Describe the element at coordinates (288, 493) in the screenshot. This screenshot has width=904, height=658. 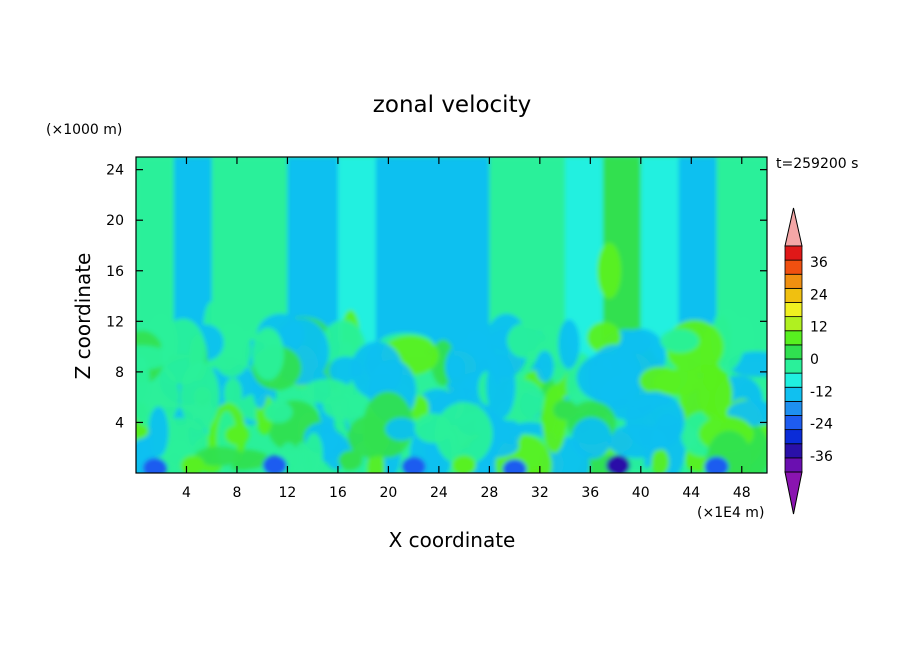
I see `x-tick-label: 12` at that location.